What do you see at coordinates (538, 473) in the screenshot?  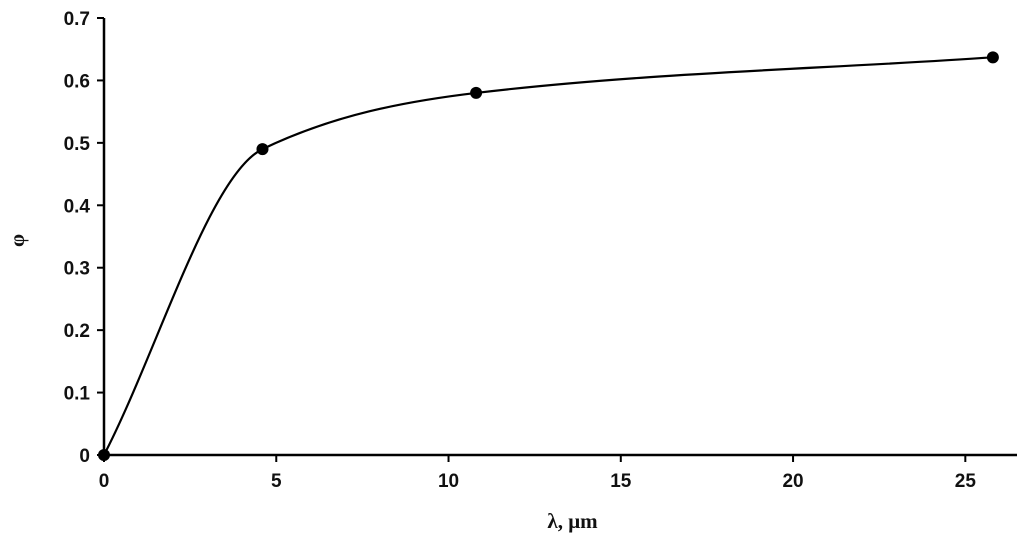 I see `x-ticks: 0 5 10 15 20 25` at bounding box center [538, 473].